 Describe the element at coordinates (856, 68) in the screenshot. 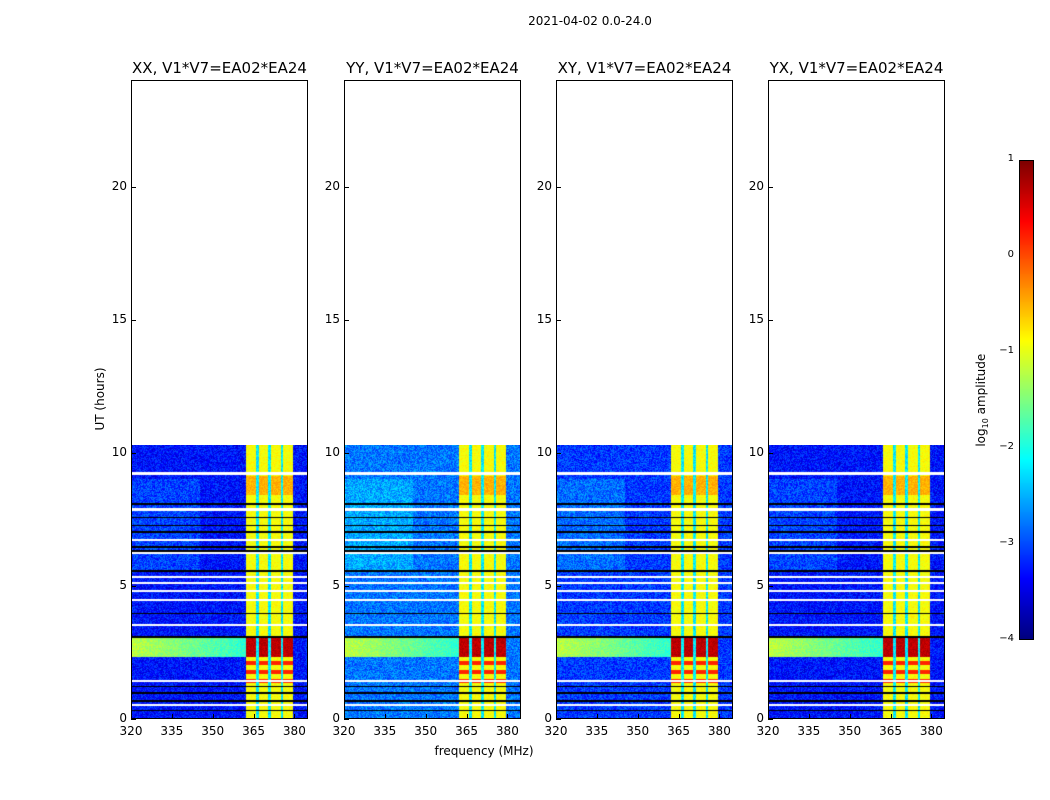

I see `panel-title: YX, V1*V7=EA02*EA24` at that location.